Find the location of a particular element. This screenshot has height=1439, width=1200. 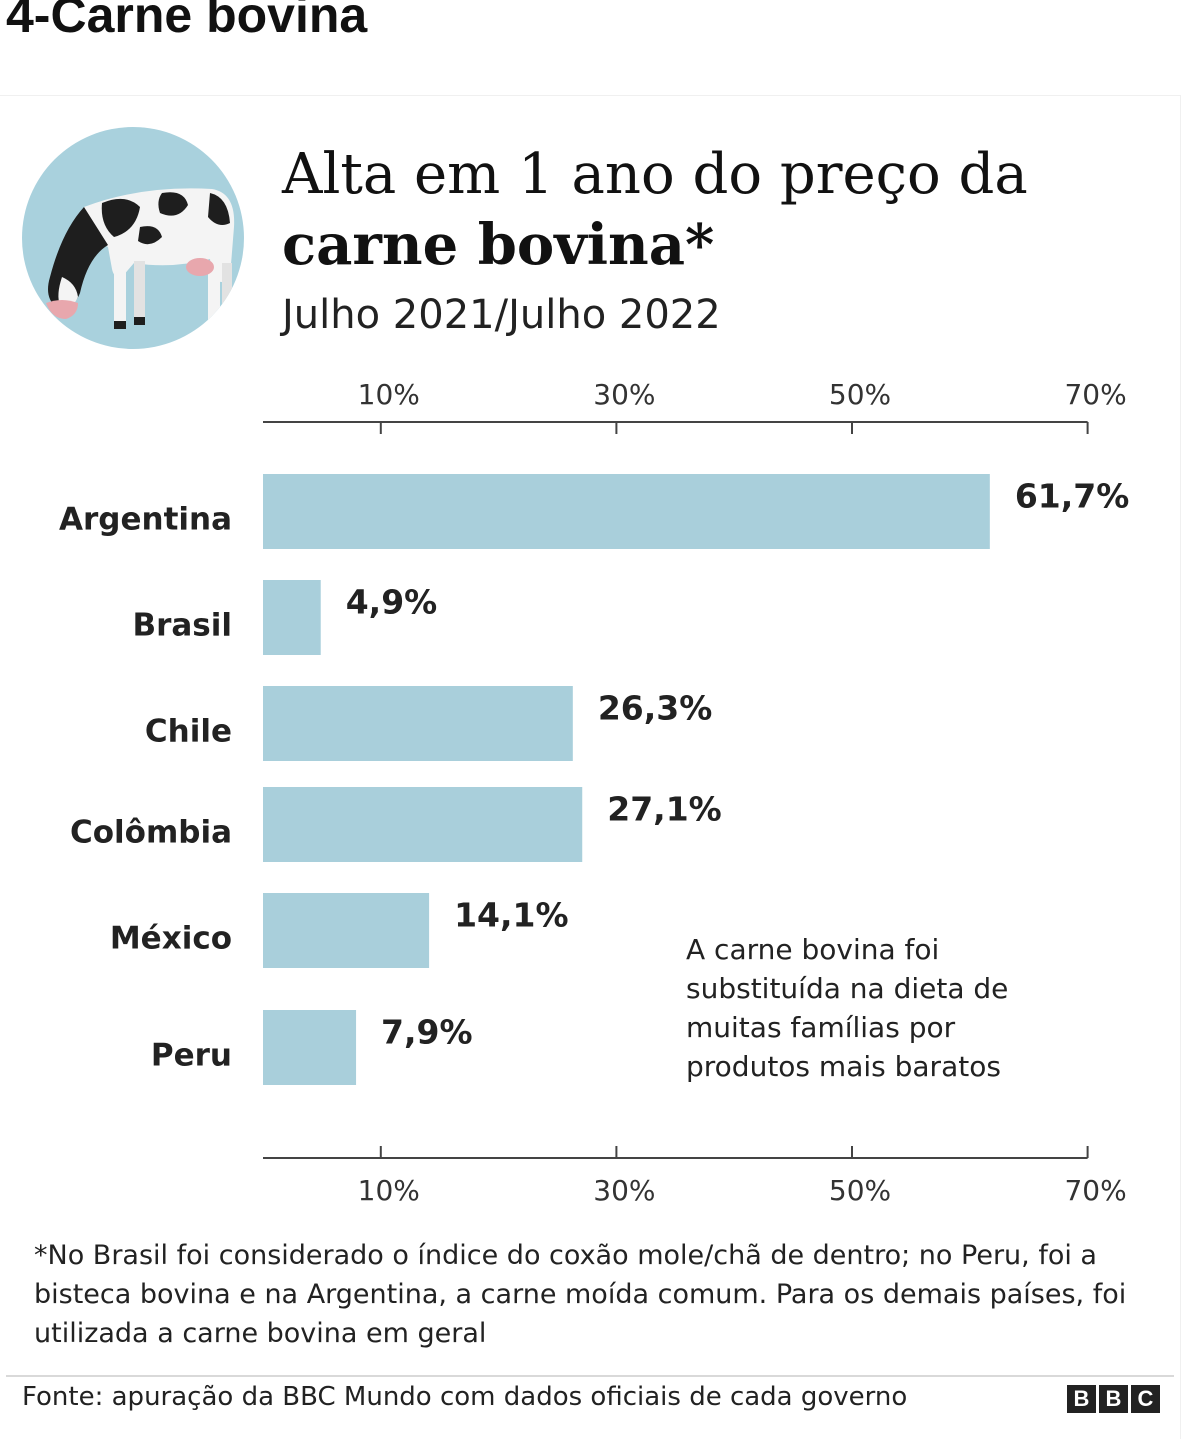

value-label: 7,9% is located at coordinates (427, 1032).